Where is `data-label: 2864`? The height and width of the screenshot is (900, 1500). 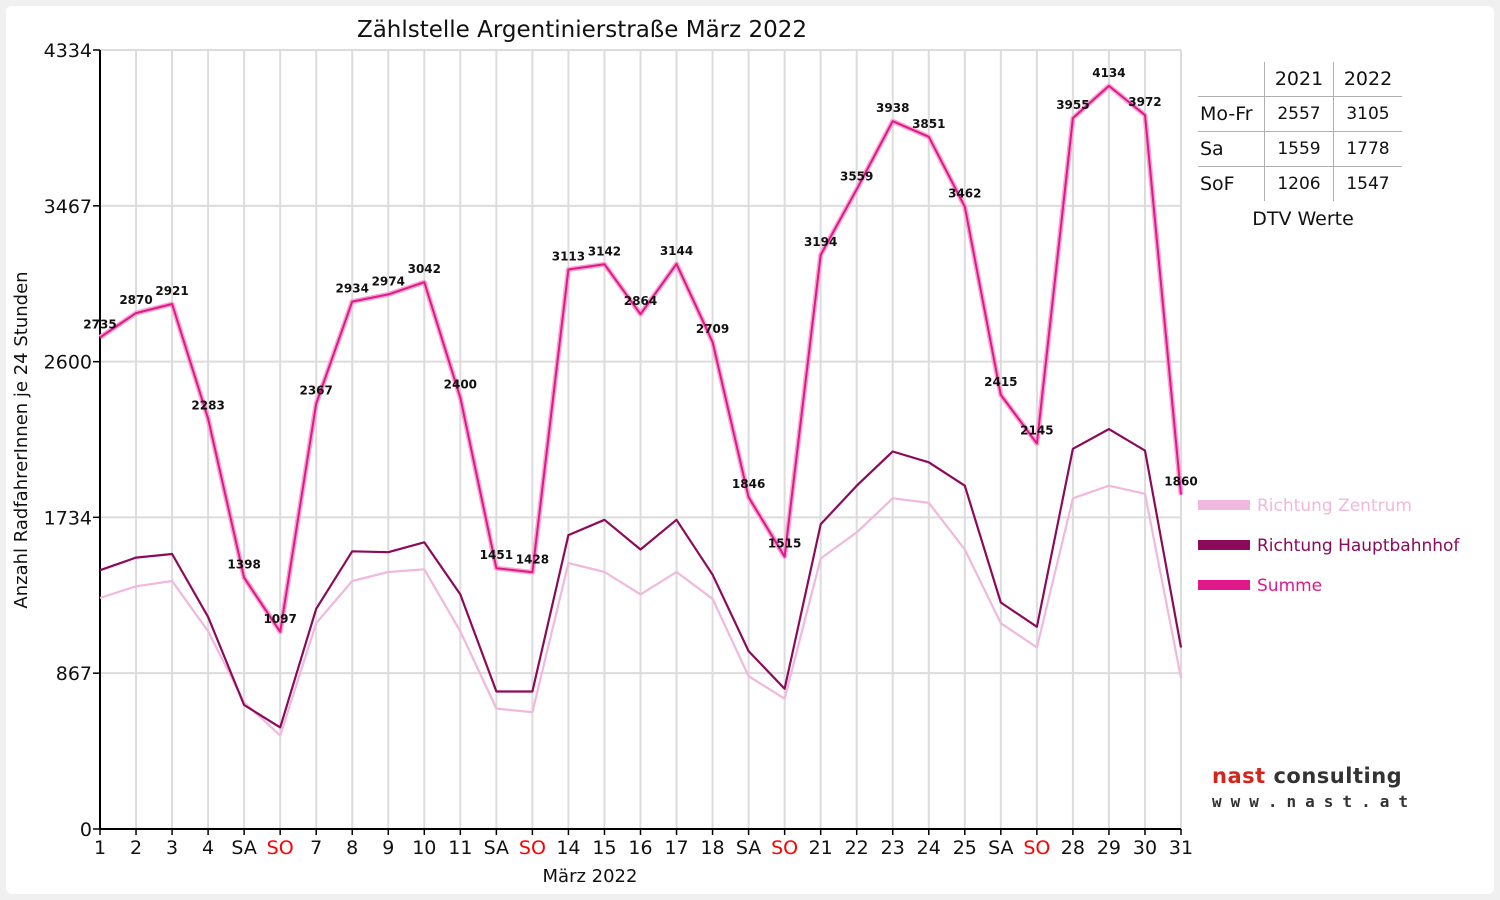 data-label: 2864 is located at coordinates (640, 301).